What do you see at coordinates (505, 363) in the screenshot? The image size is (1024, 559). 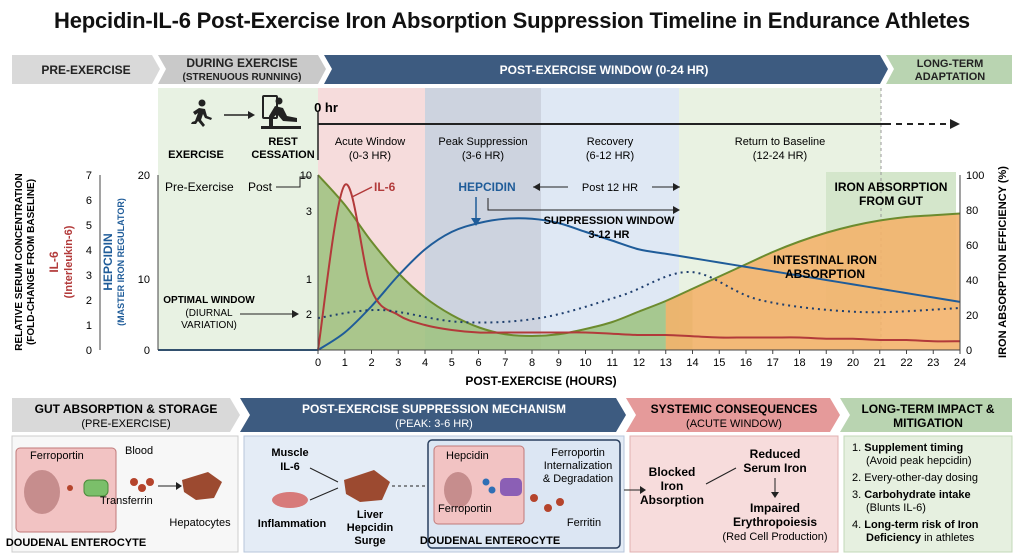 I see `x-tick-label: 7` at bounding box center [505, 363].